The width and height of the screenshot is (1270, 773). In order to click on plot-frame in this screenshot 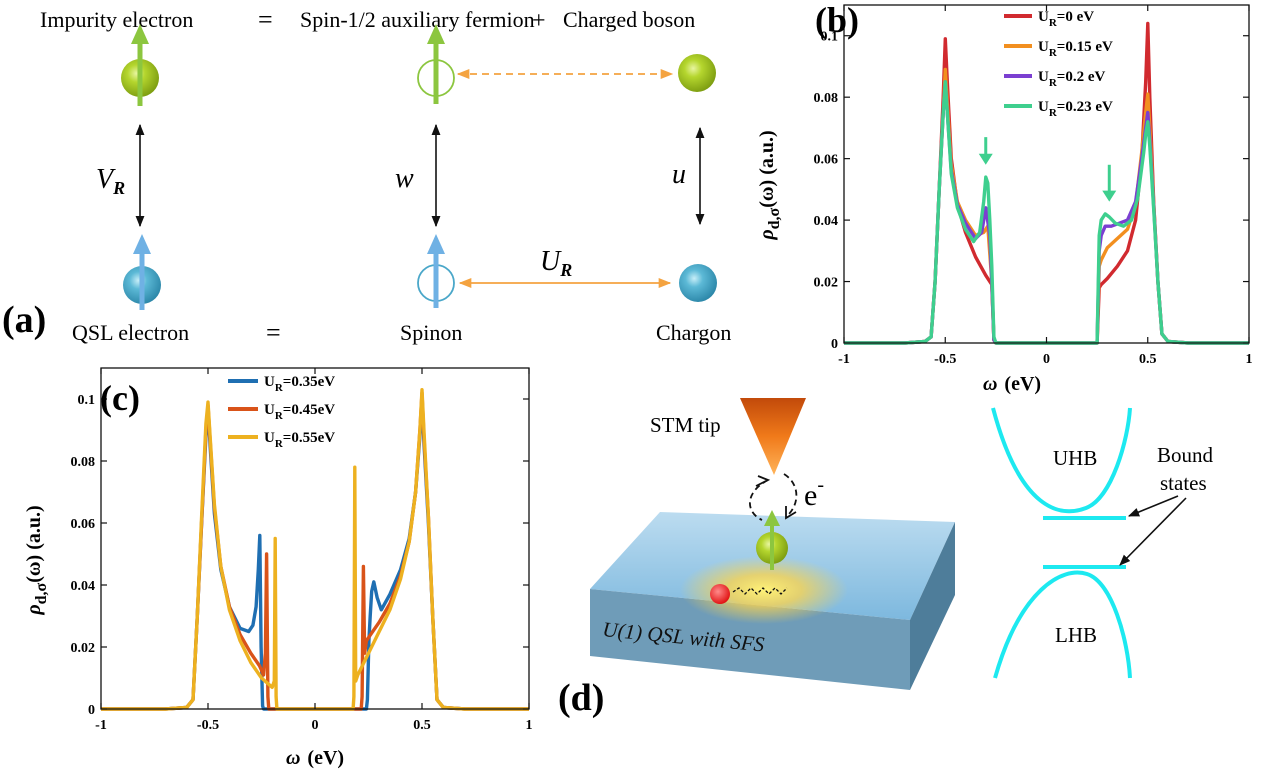, I will do `click(1046, 174)`.